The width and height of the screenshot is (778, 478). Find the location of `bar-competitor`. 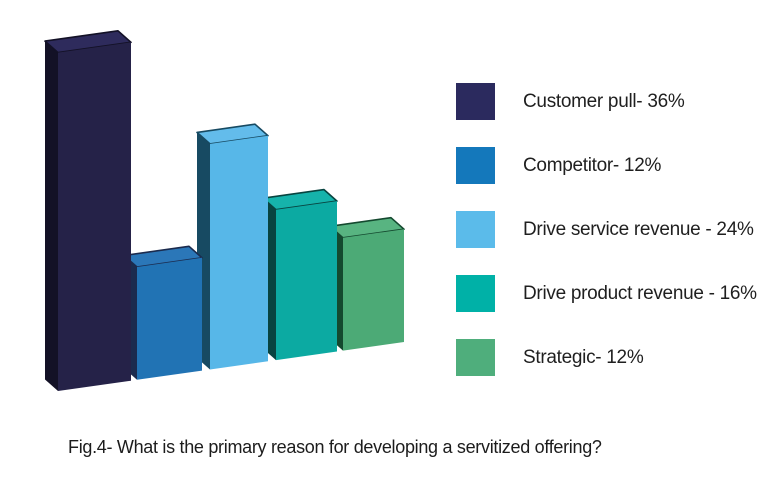

bar-competitor is located at coordinates (163, 312).